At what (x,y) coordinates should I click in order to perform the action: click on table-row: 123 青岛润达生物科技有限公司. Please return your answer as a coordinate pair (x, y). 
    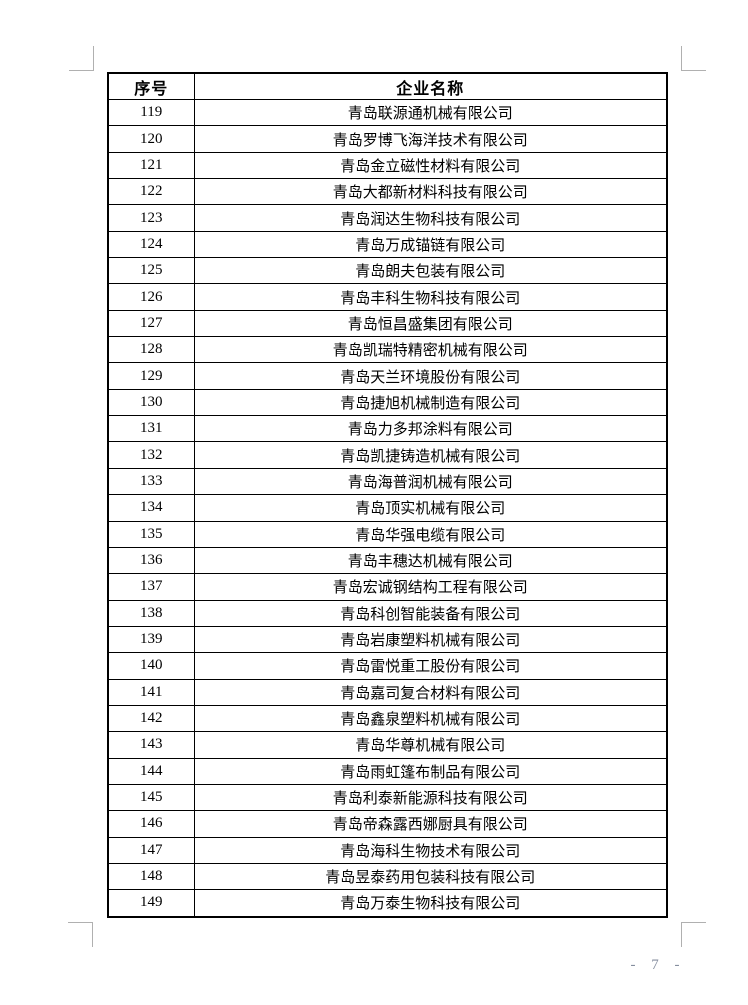
    Looking at the image, I should click on (387, 218).